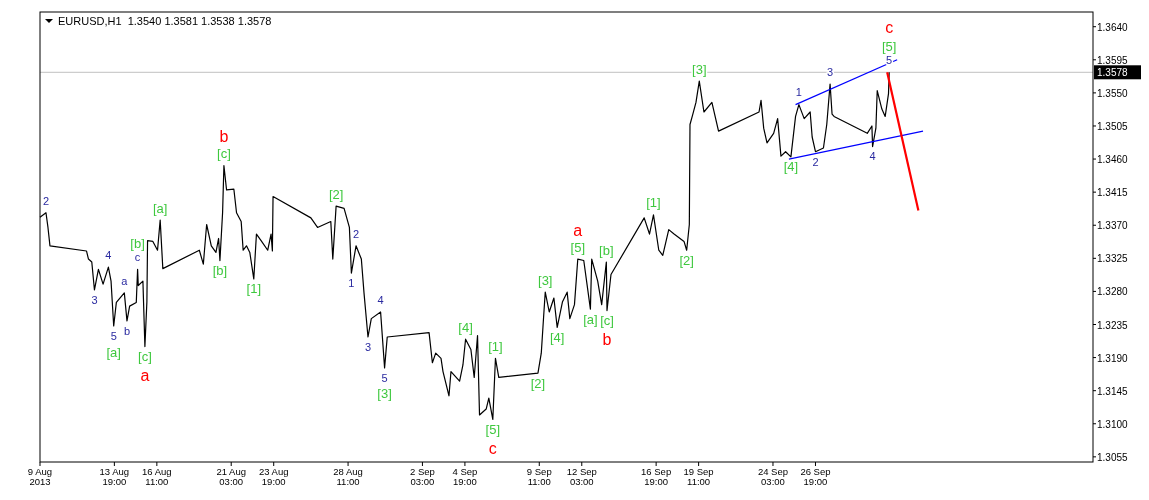  I want to click on y-tick-label: 1.3145, so click(1113, 391).